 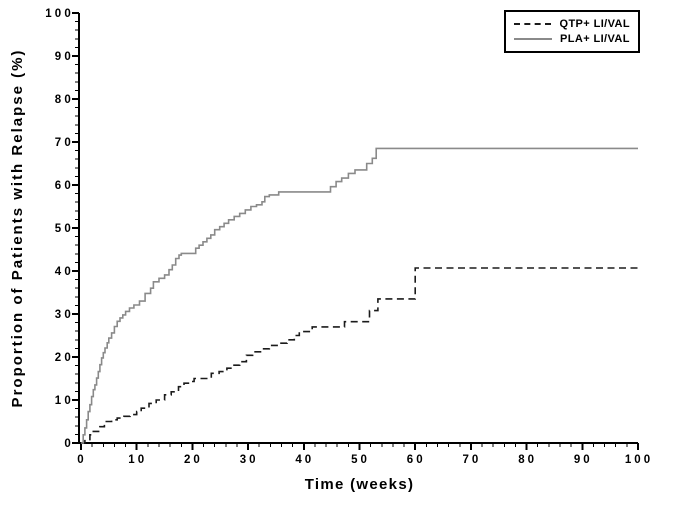 I want to click on x-axis-title: Time (weeks), so click(x=359, y=484).